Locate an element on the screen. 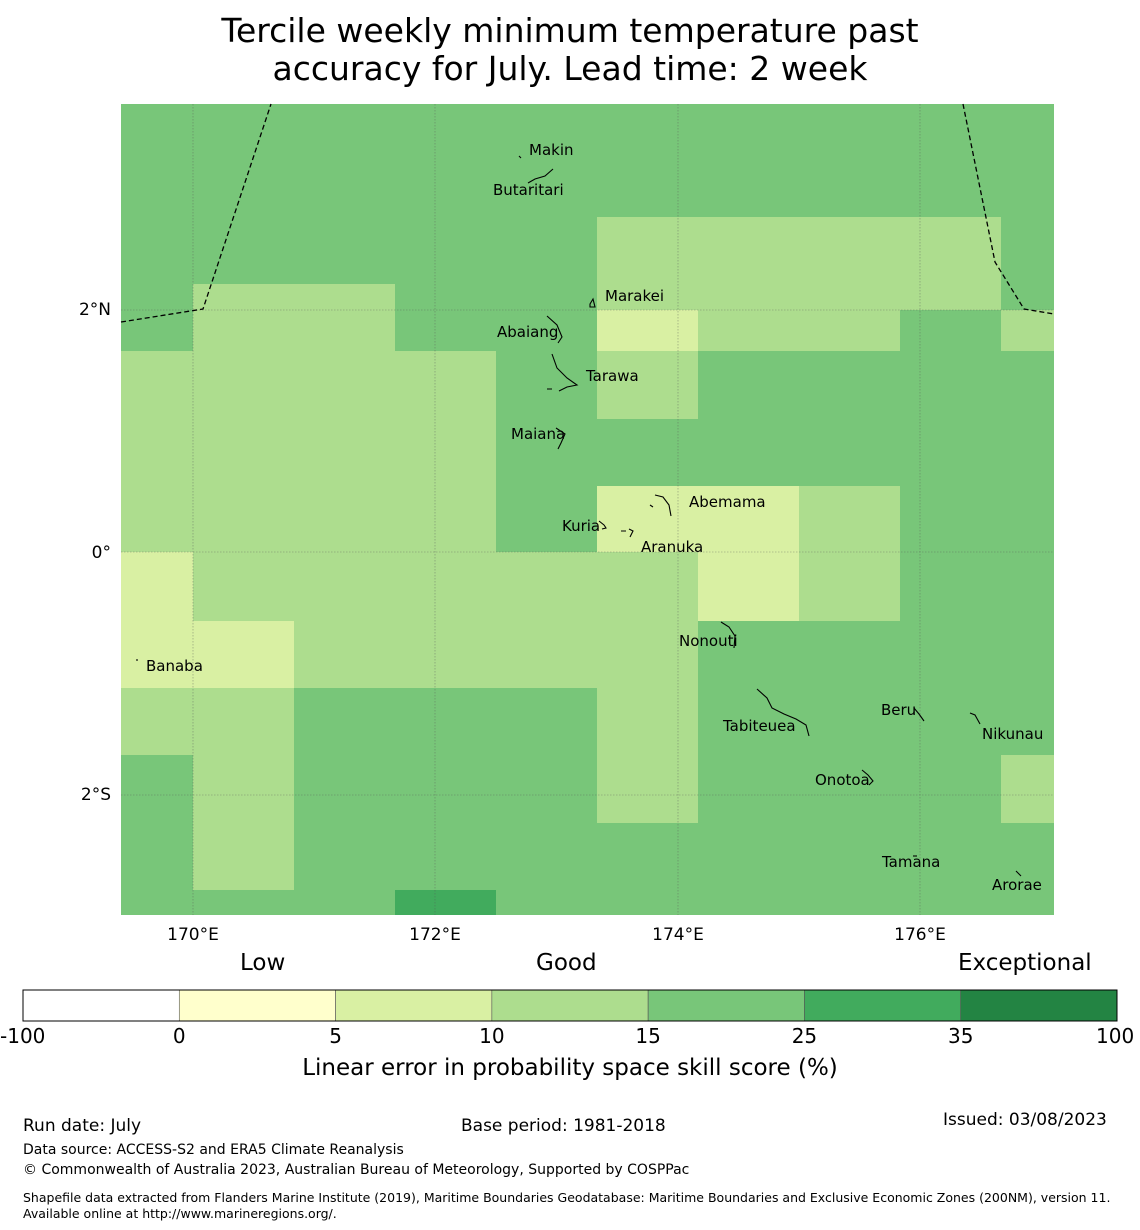 This screenshot has width=1140, height=1230. eez-boundary is located at coordinates (587, 213).